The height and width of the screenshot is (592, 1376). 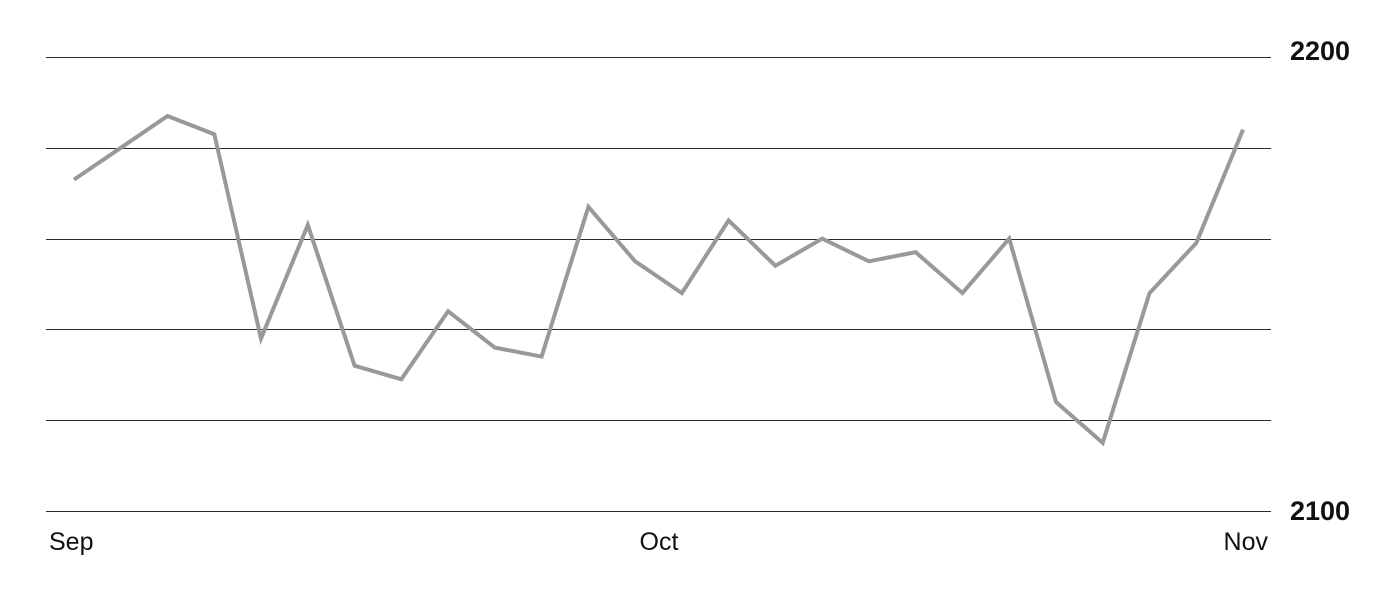 What do you see at coordinates (1320, 511) in the screenshot?
I see `y-tick-label-bottom: 2100` at bounding box center [1320, 511].